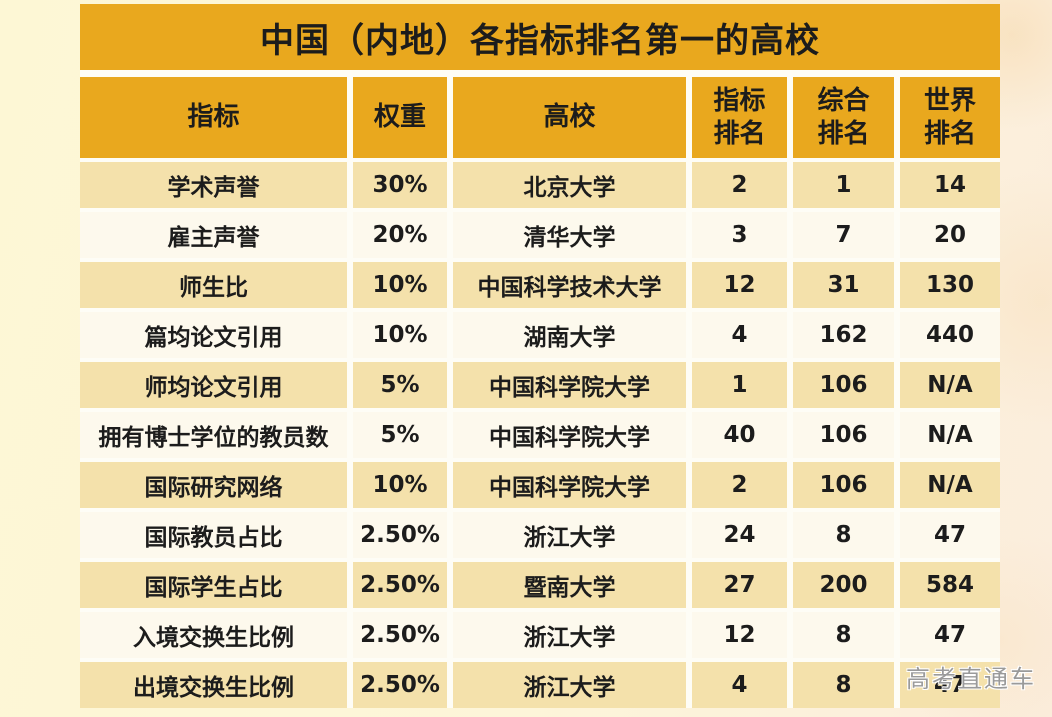  I want to click on table-cell: 130, so click(950, 285).